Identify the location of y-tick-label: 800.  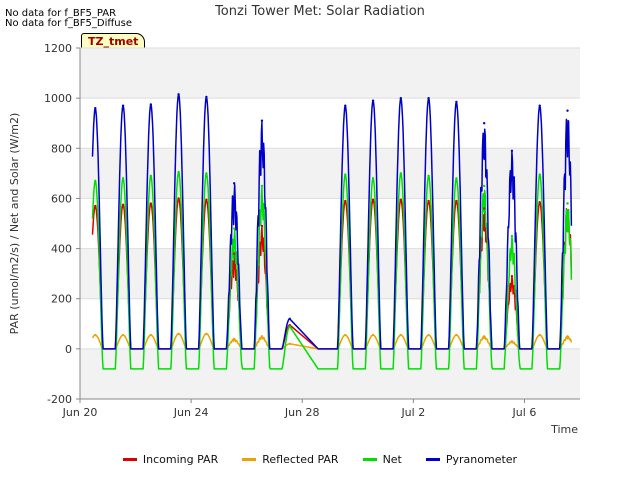
(61, 148).